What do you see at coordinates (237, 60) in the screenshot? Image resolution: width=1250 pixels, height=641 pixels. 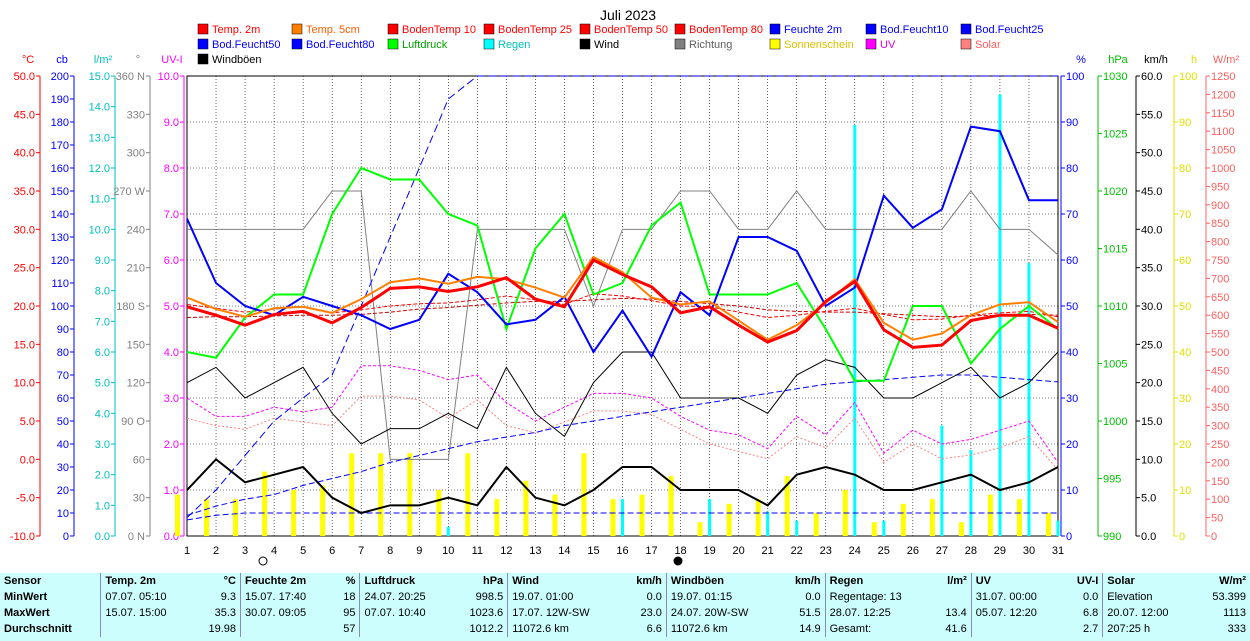 I see `legend-label: Windböen` at bounding box center [237, 60].